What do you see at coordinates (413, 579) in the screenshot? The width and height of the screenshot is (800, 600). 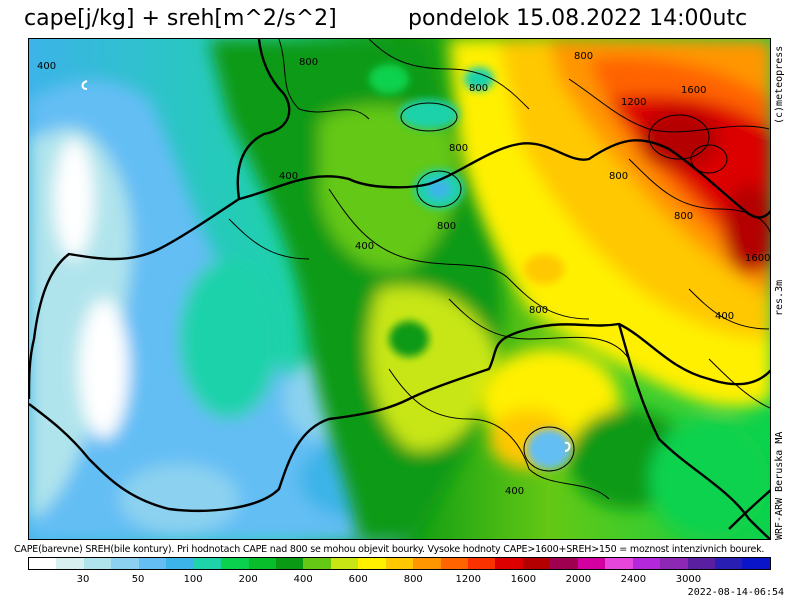 I see `colorbar-label: 800` at bounding box center [413, 579].